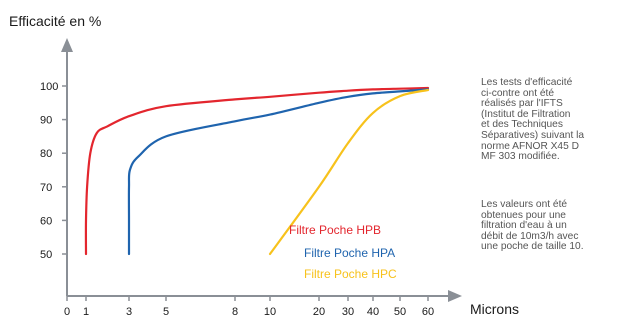 The image size is (632, 329). What do you see at coordinates (67, 312) in the screenshot?
I see `x-tick-label: 0` at bounding box center [67, 312].